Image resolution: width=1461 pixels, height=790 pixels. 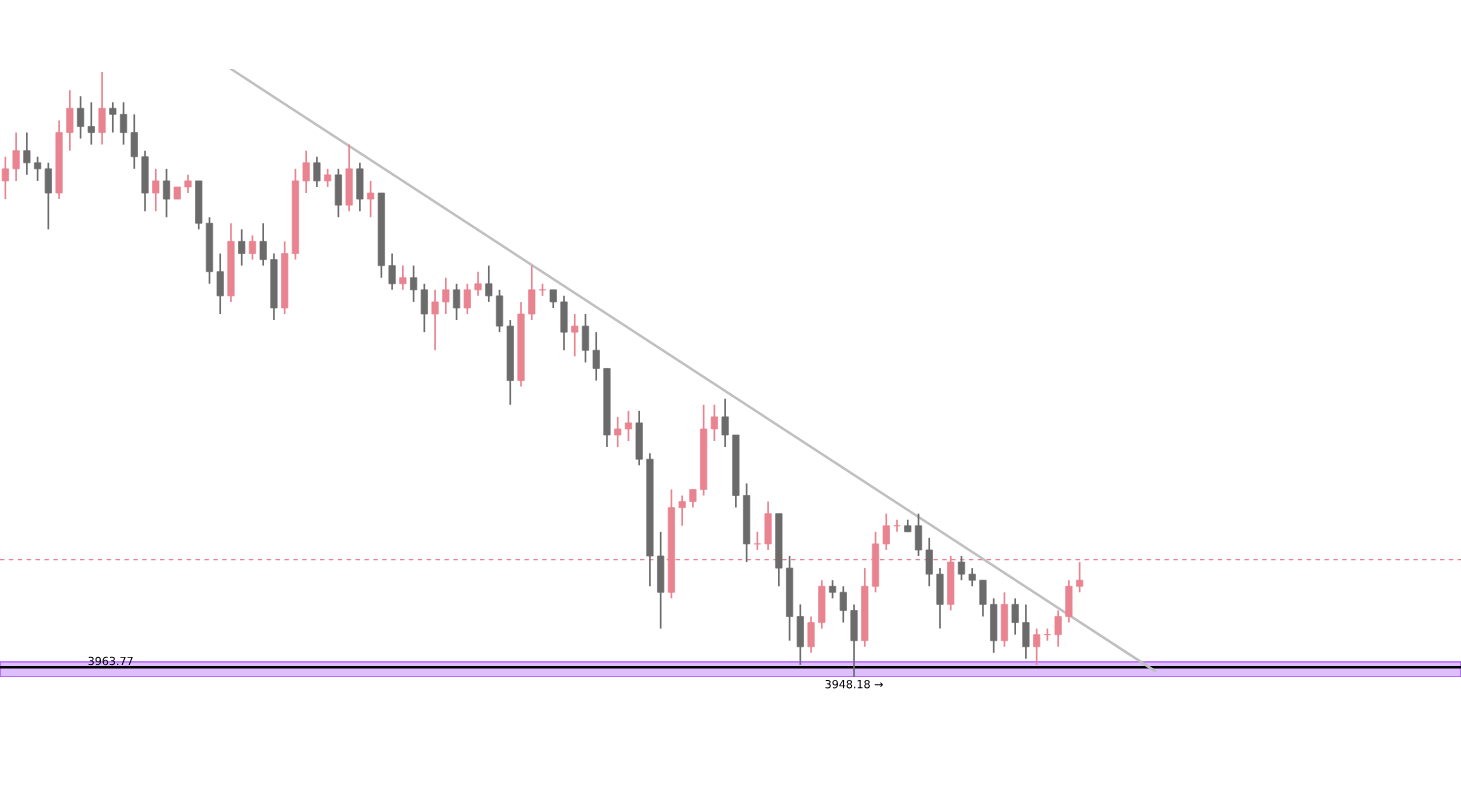 What do you see at coordinates (854, 684) in the screenshot?
I see `annotation: 3948.18 →` at bounding box center [854, 684].